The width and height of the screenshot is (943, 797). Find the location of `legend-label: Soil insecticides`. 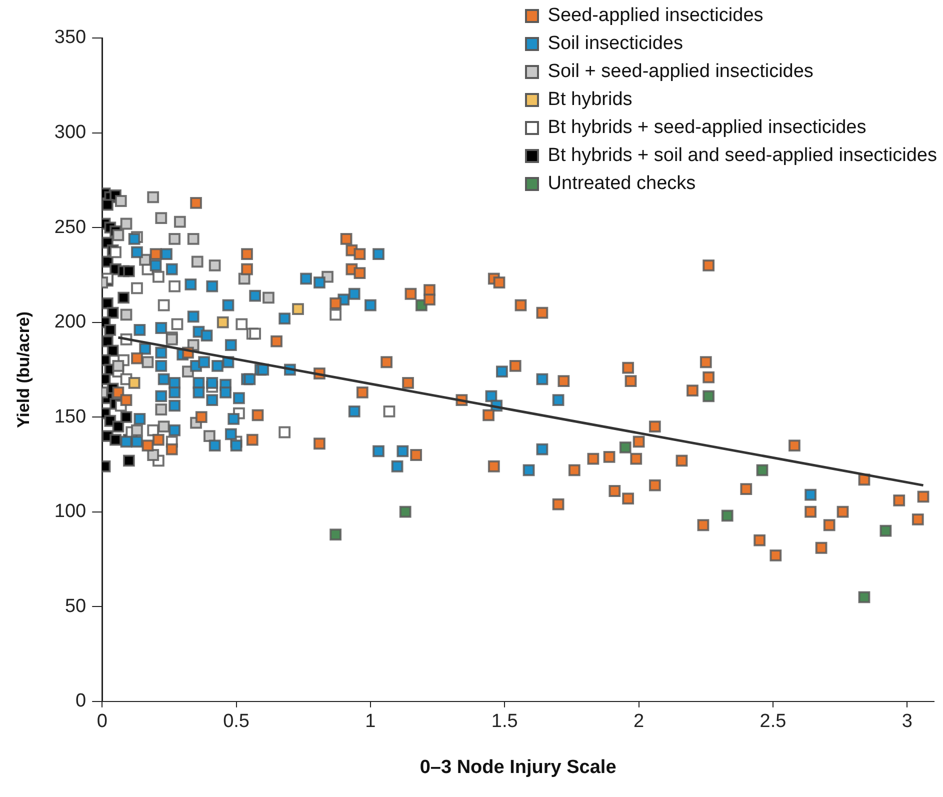

legend-label: Soil insecticides is located at coordinates (615, 44).